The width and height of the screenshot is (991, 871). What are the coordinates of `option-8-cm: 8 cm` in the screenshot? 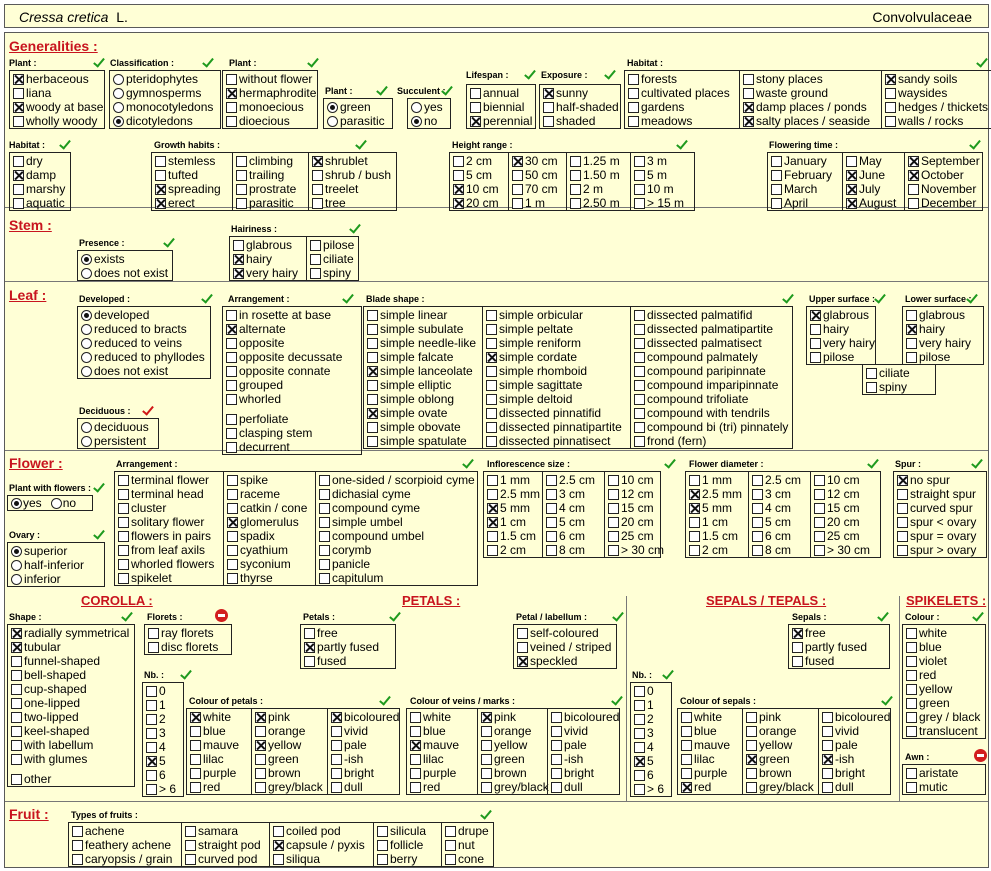 It's located at (779, 550).